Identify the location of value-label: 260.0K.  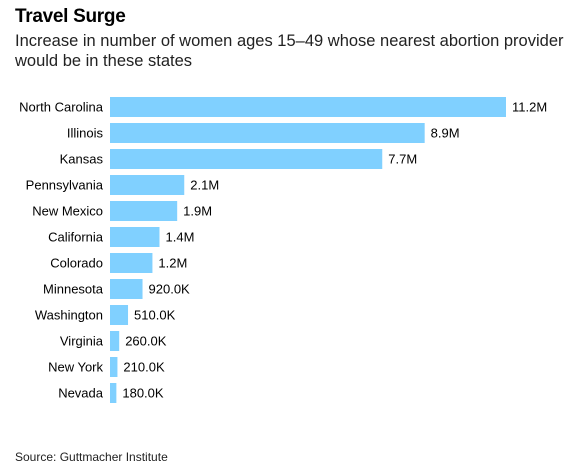
(146, 341).